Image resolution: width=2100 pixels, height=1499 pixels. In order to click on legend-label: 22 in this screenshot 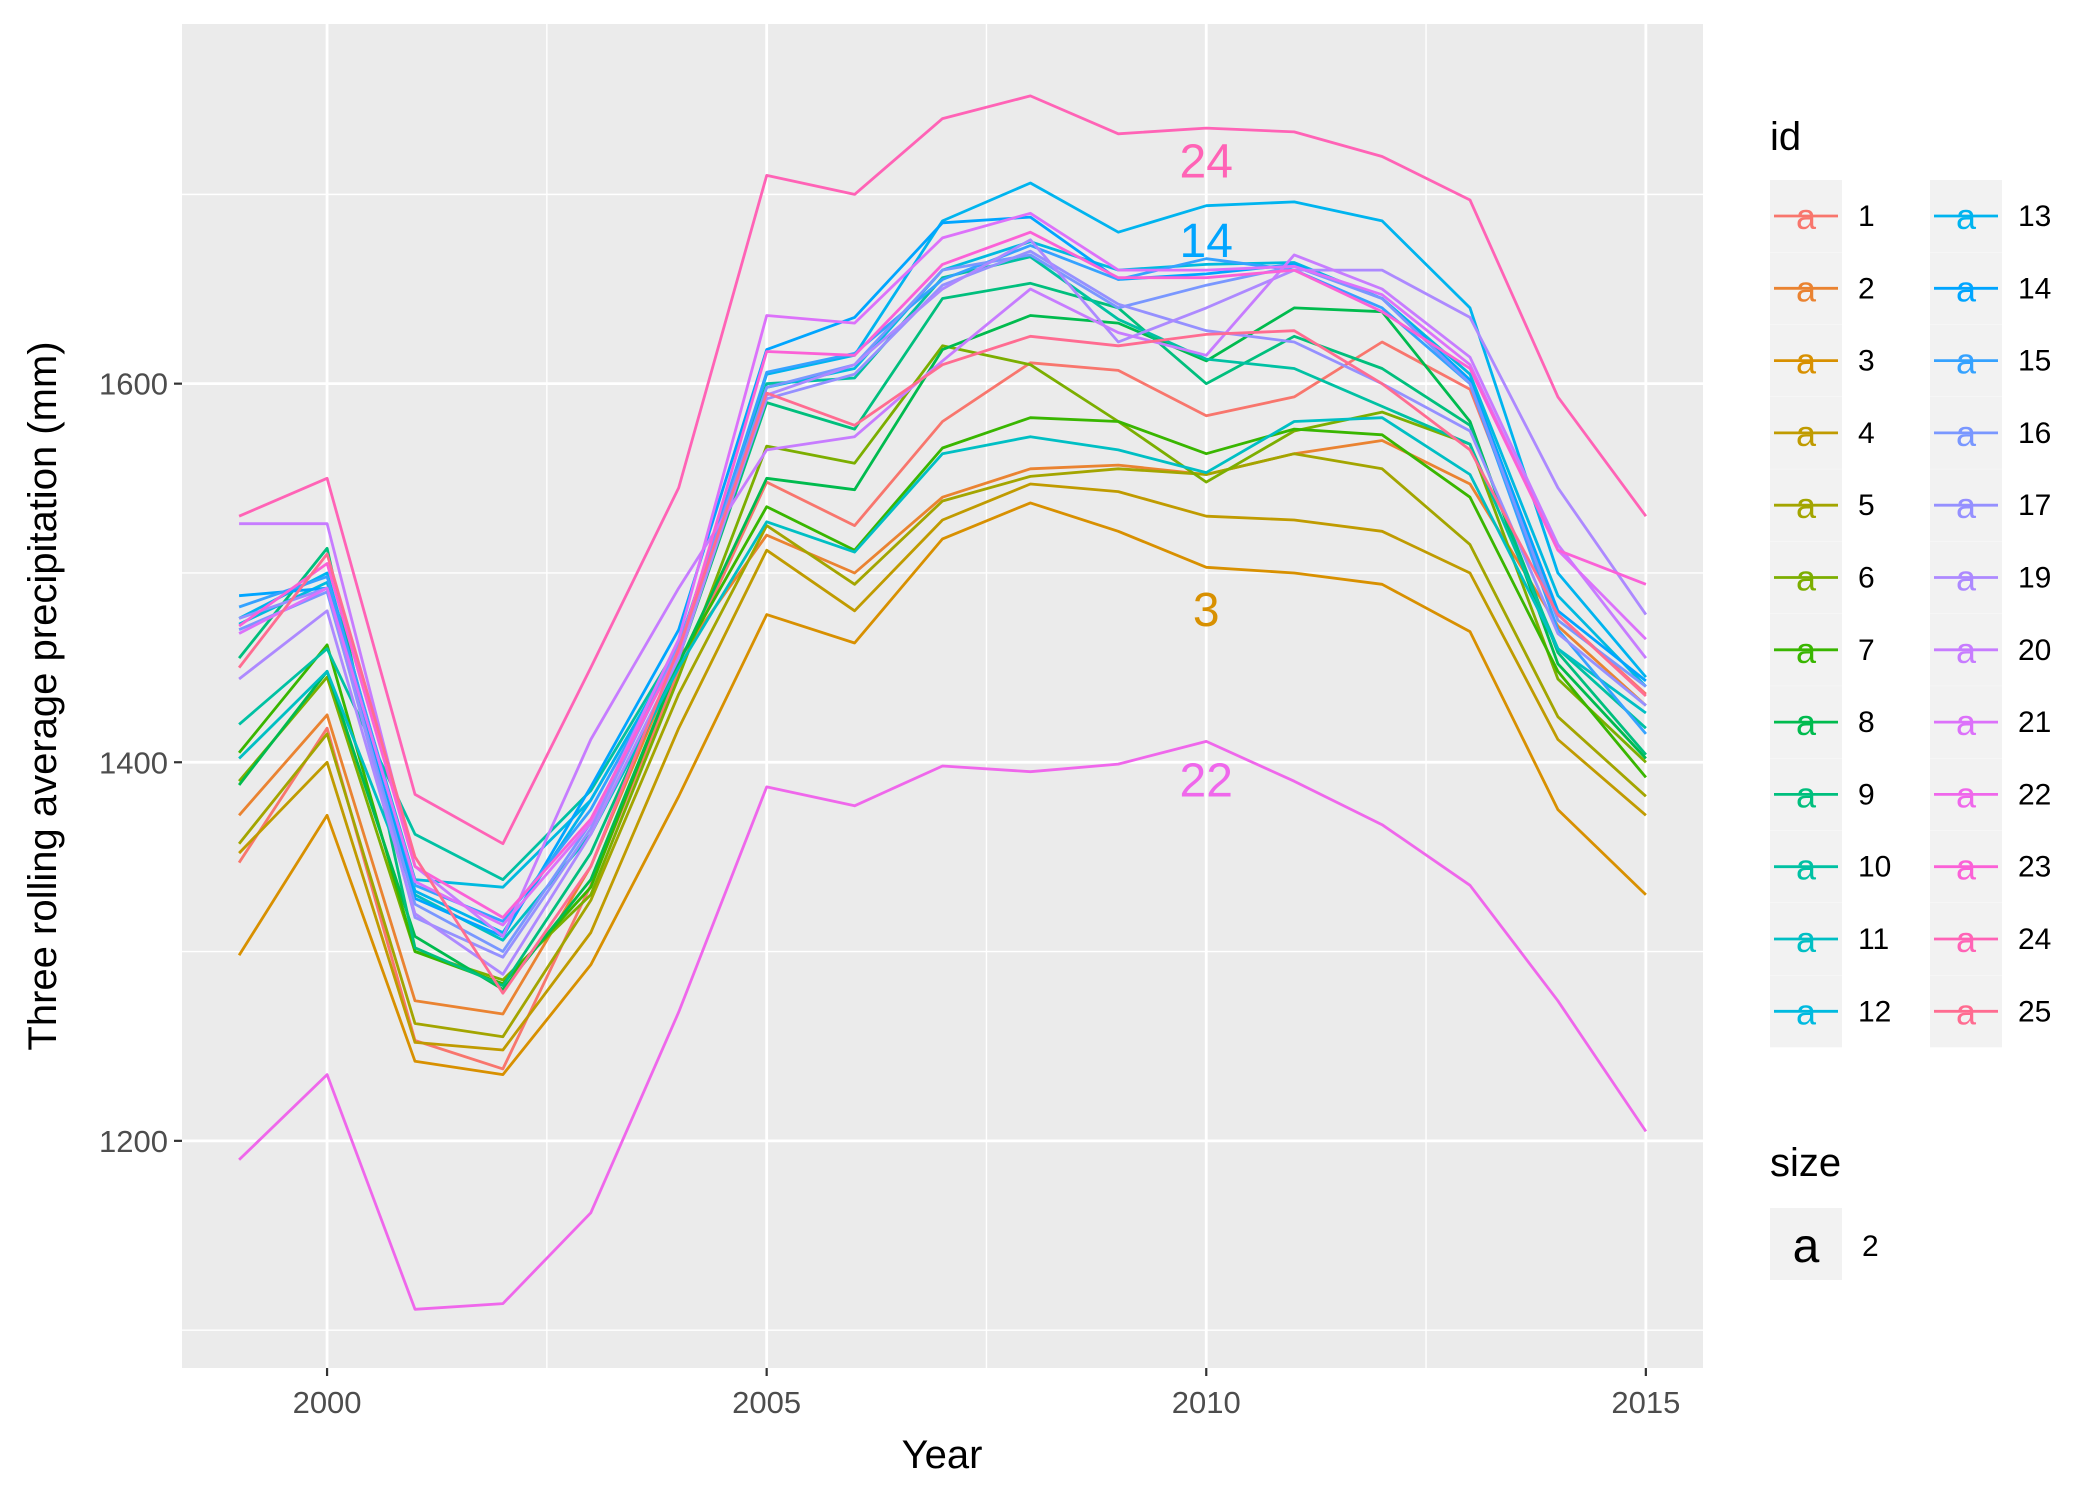, I will do `click(2034, 794)`.